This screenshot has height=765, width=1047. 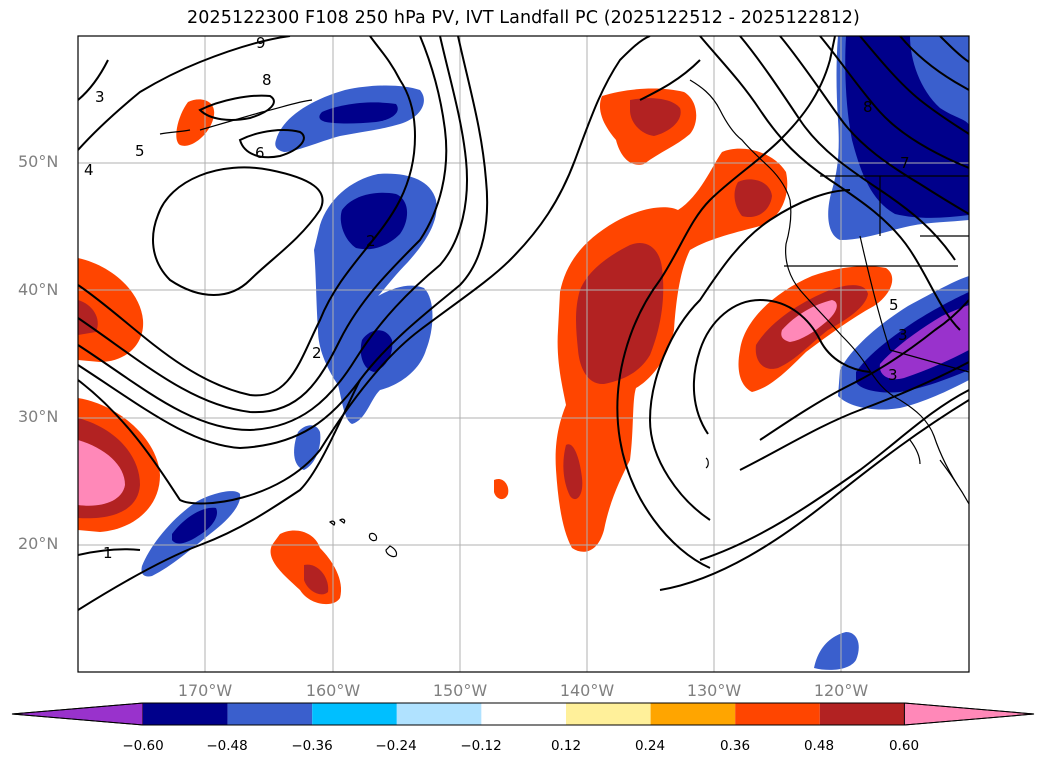 I want to click on colorbar-tick-label: −0.36, so click(x=312, y=746).